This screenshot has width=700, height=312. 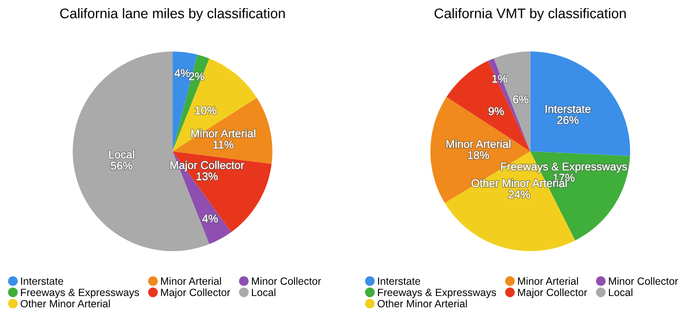 I want to click on data-label: Local 56%, so click(x=121, y=160).